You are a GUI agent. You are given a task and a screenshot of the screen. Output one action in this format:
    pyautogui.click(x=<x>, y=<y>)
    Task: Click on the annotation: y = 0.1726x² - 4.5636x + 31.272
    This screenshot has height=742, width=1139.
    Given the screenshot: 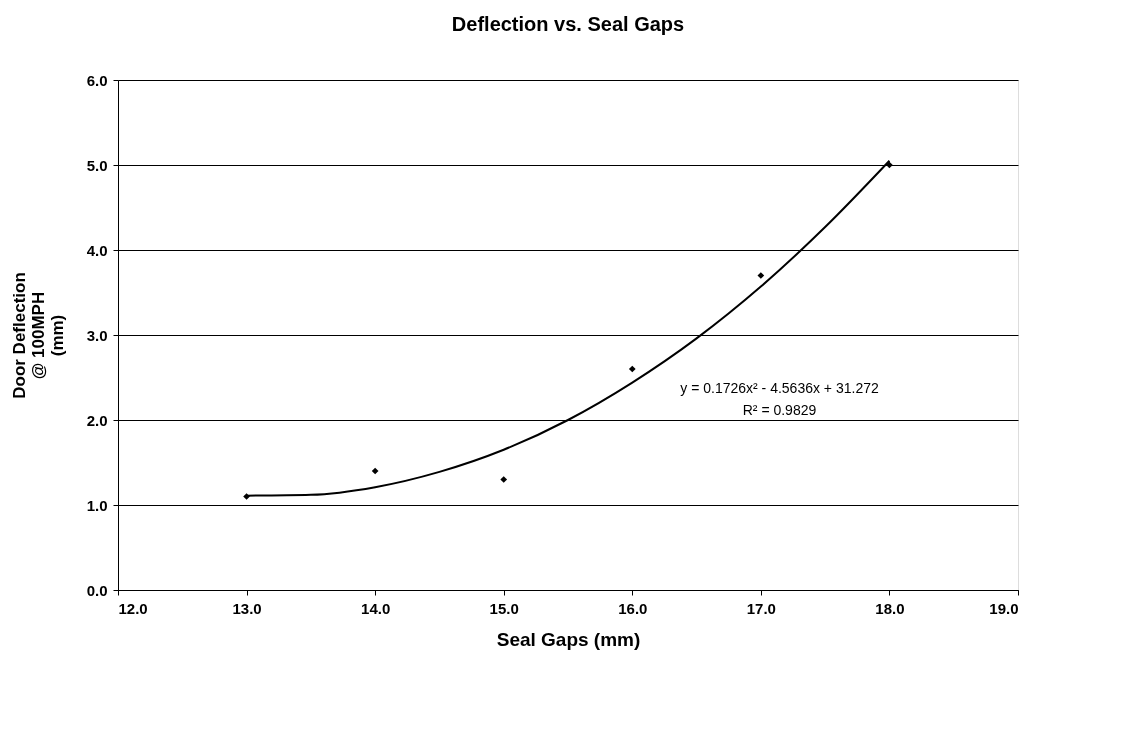 What is the action you would take?
    pyautogui.click(x=779, y=387)
    